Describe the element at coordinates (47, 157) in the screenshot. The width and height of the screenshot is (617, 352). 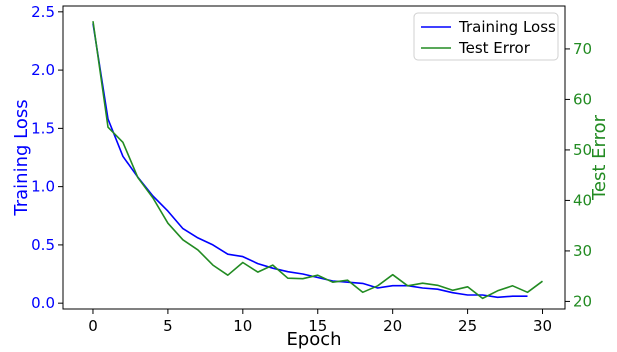
I see `left-axis-ticks: 0.0 0.5 1.0 1.5 2.0 2.5` at that location.